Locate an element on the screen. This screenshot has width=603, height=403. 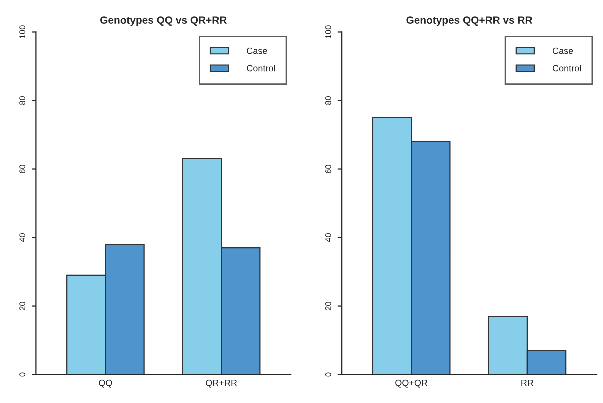
x-tick-label: RR is located at coordinates (528, 383).